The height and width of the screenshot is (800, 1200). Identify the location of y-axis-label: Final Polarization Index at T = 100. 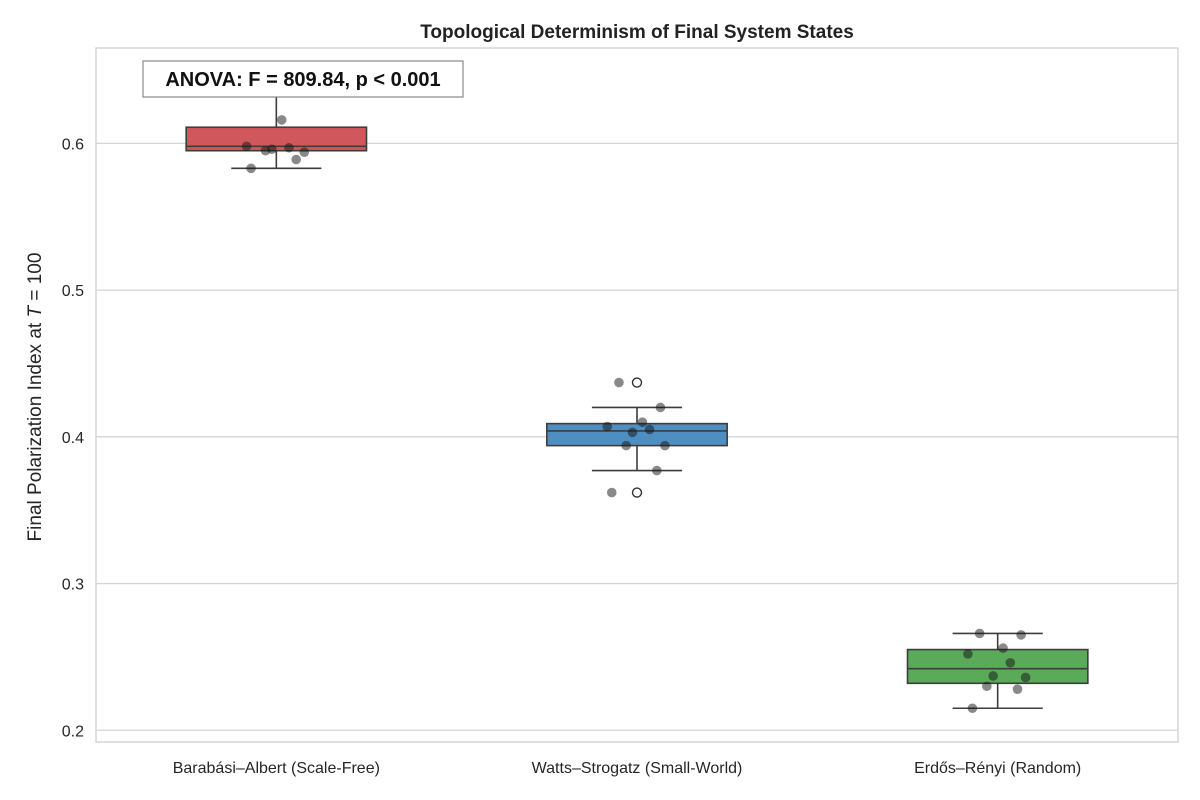
(35, 397).